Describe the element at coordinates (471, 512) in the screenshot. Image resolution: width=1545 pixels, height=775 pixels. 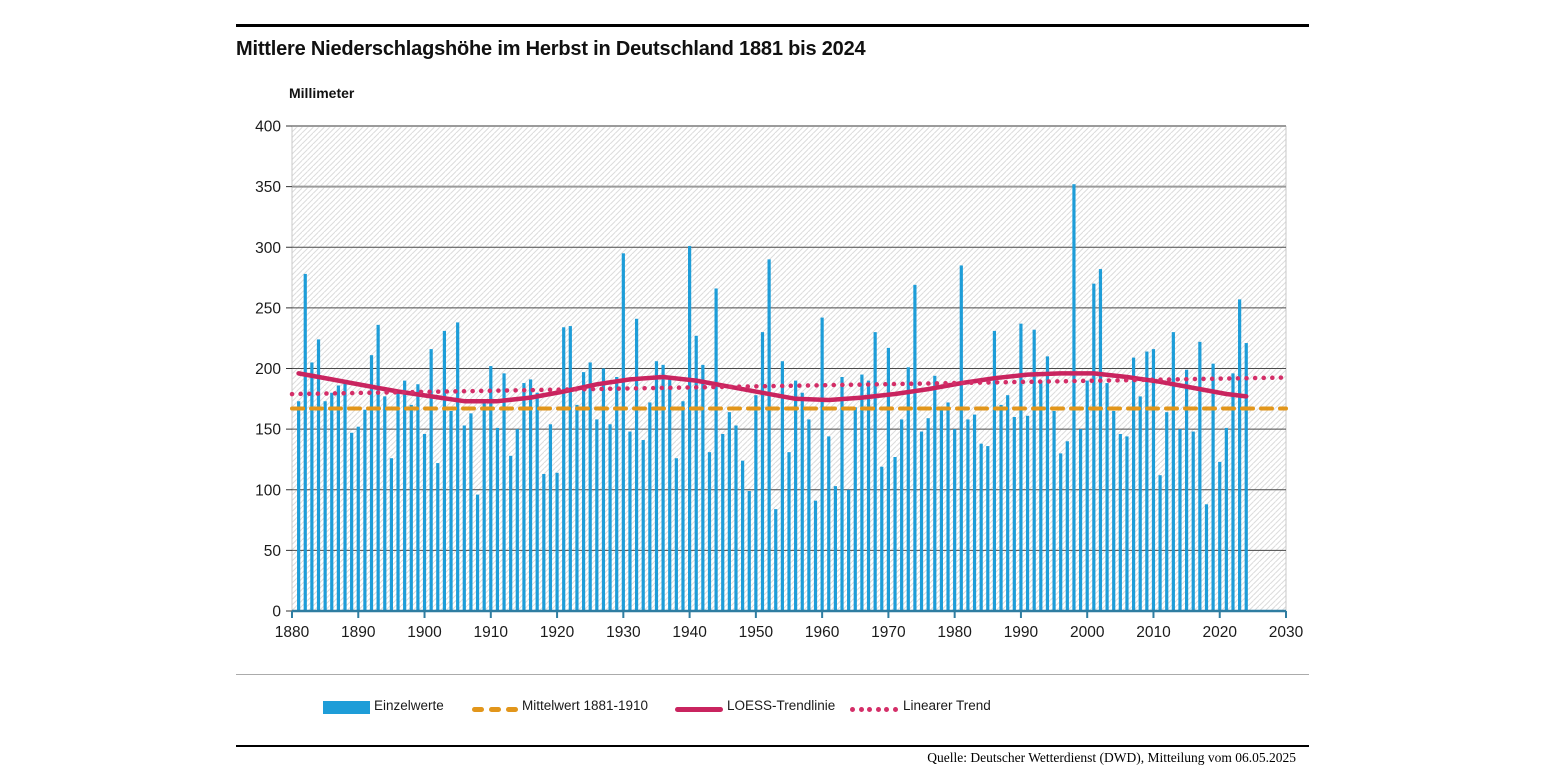
I see `bar-1907` at that location.